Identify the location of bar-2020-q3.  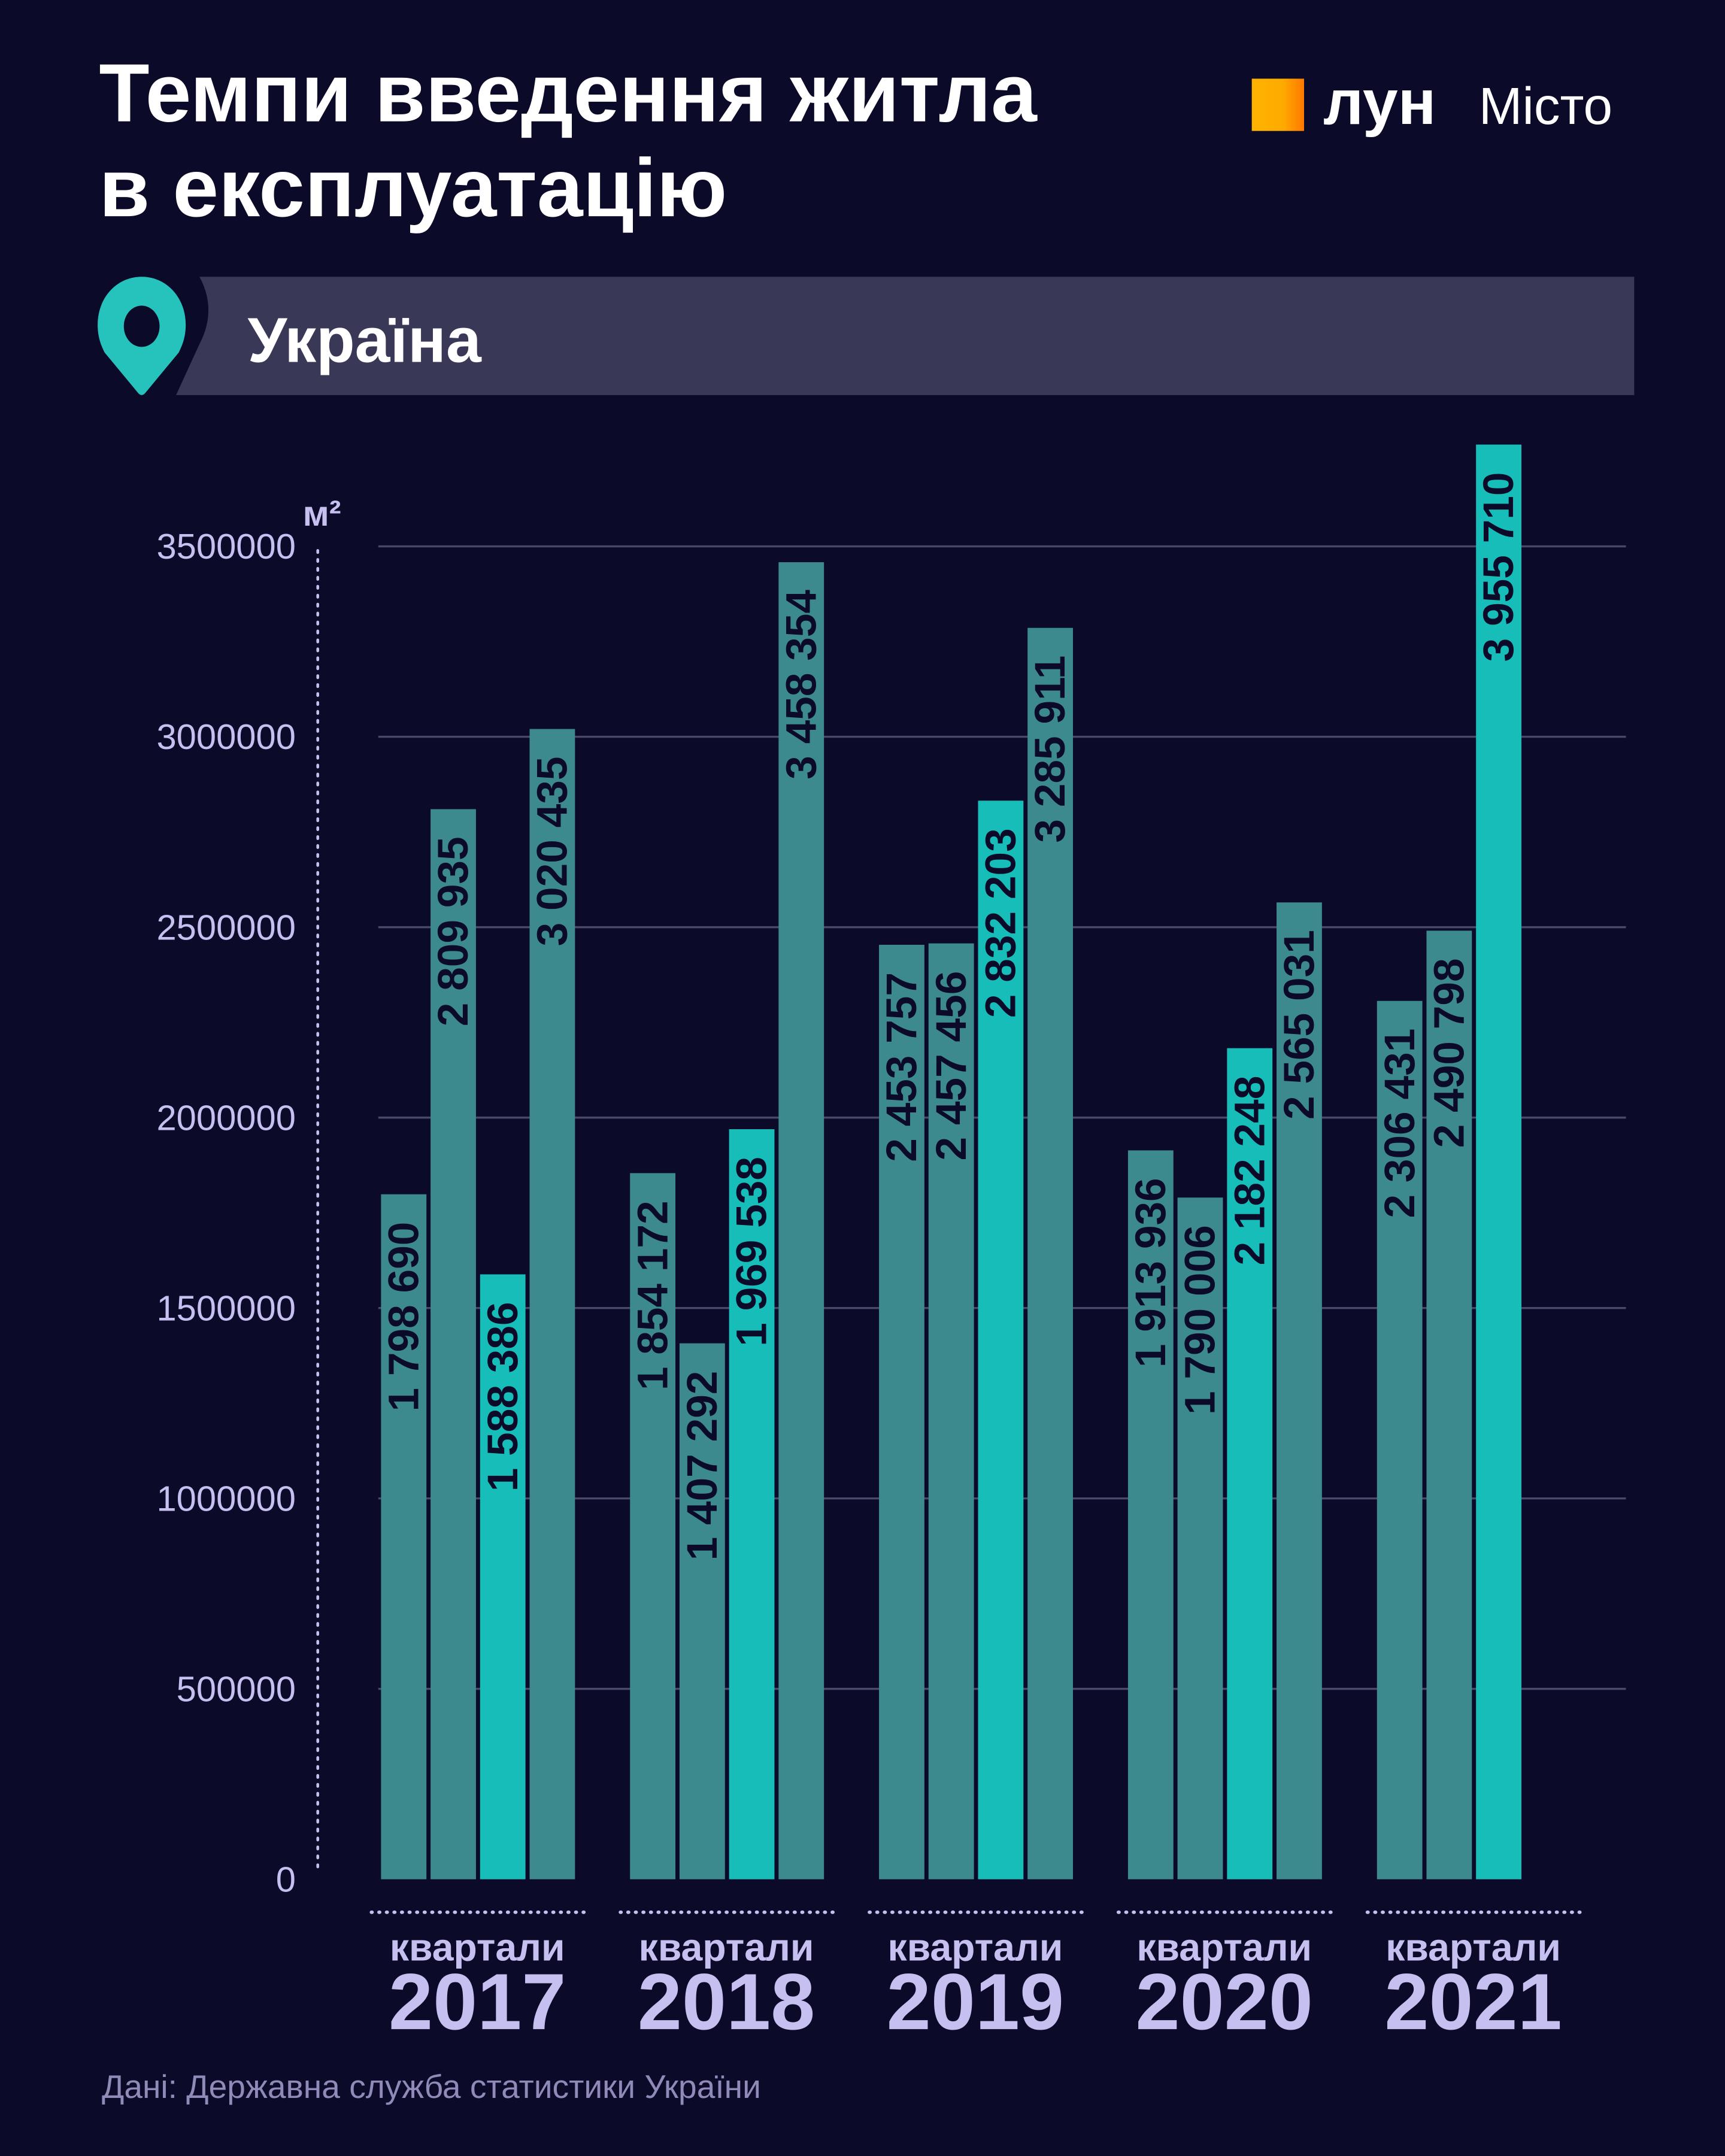
(1250, 1463).